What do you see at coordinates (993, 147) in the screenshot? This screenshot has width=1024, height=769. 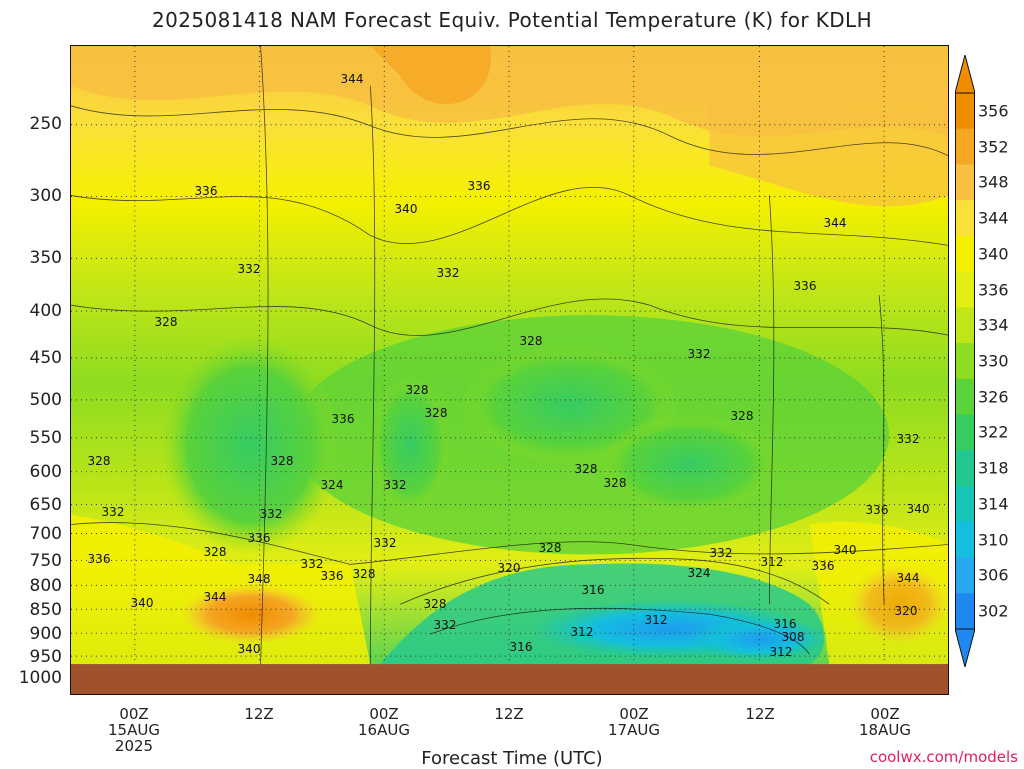 I see `colorbar-tick-label: 352` at bounding box center [993, 147].